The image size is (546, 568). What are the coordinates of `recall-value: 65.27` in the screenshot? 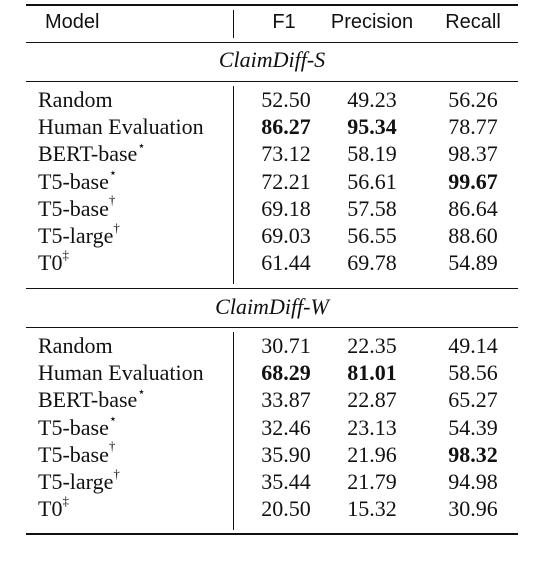 It's located at (473, 400).